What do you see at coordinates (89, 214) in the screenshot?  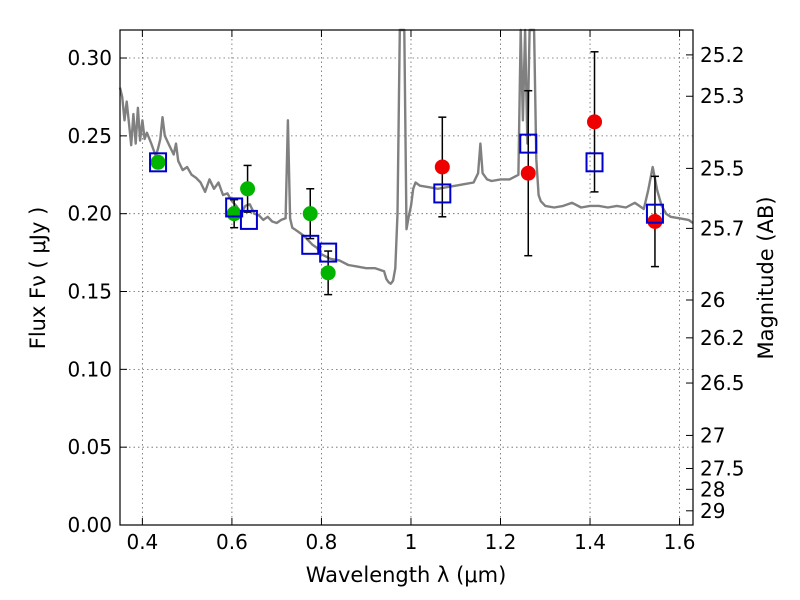 I see `y-tick-label: 0.20` at bounding box center [89, 214].